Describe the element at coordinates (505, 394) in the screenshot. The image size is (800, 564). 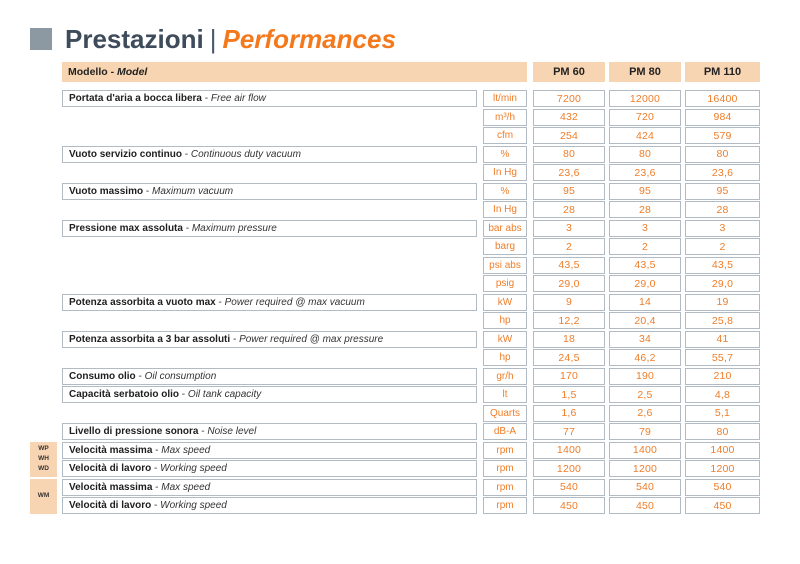
I see `unit-cell: lt` at that location.